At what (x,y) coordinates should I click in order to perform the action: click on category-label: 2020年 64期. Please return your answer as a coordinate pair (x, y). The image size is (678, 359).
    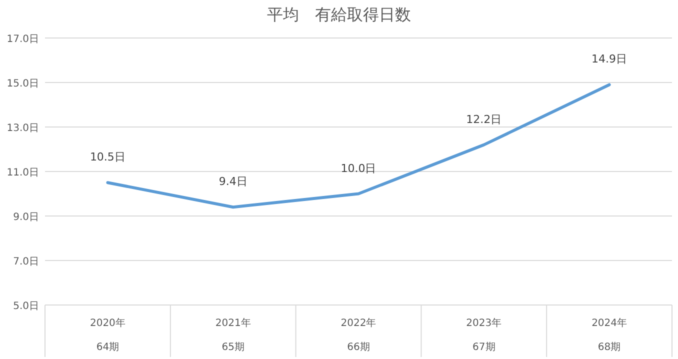
    Looking at the image, I should click on (108, 335).